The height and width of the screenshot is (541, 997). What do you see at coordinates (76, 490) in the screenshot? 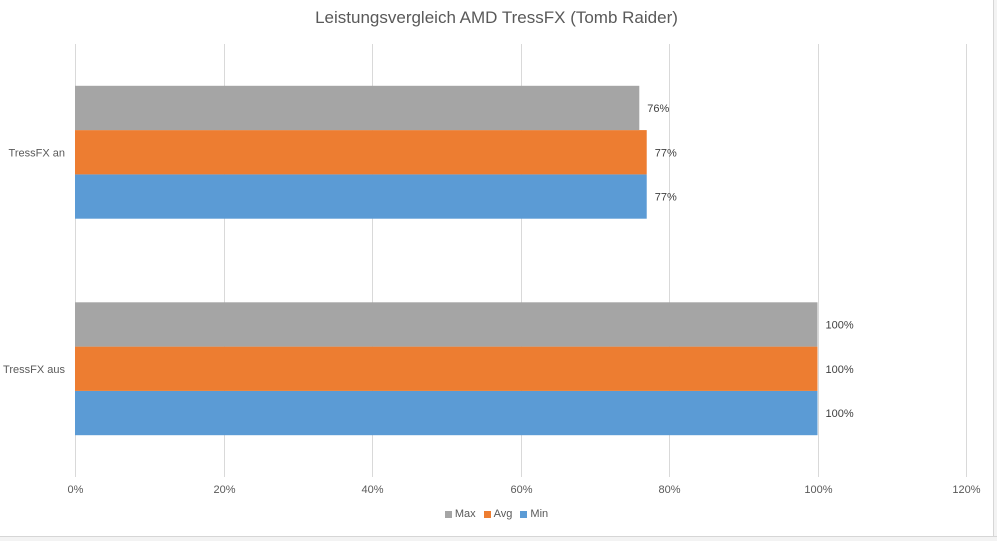
I see `x-tick-label: 0%` at bounding box center [76, 490].